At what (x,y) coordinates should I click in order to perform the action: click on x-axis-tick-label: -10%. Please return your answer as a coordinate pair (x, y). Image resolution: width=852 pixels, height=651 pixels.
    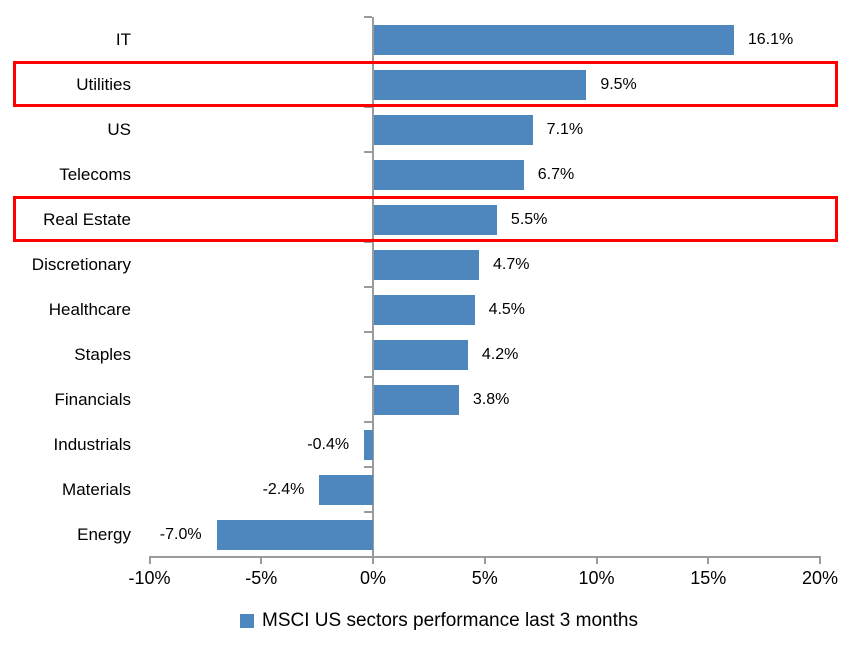
    Looking at the image, I should click on (149, 578).